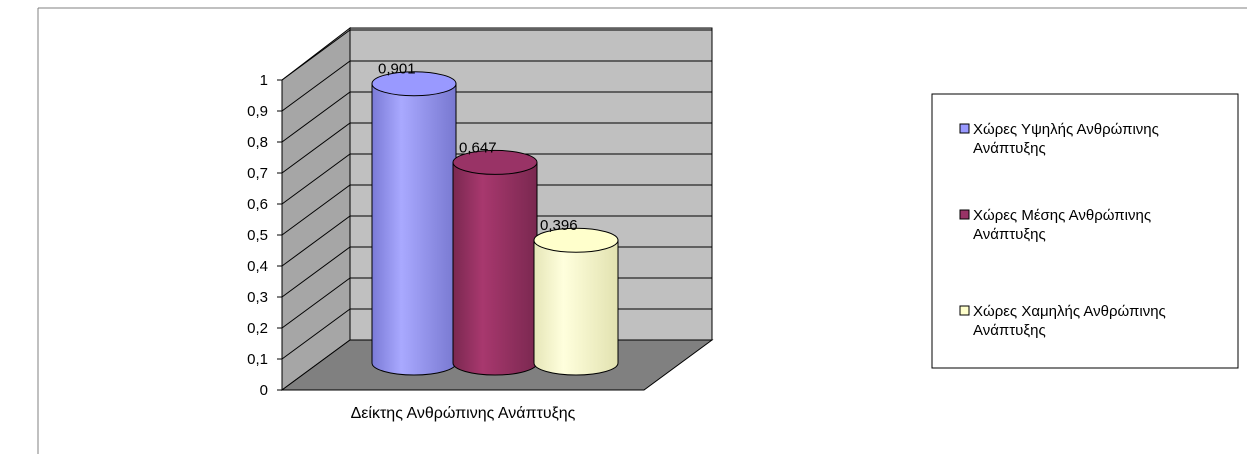  What do you see at coordinates (257, 173) in the screenshot?
I see `y-tick-label: 0,7` at bounding box center [257, 173].